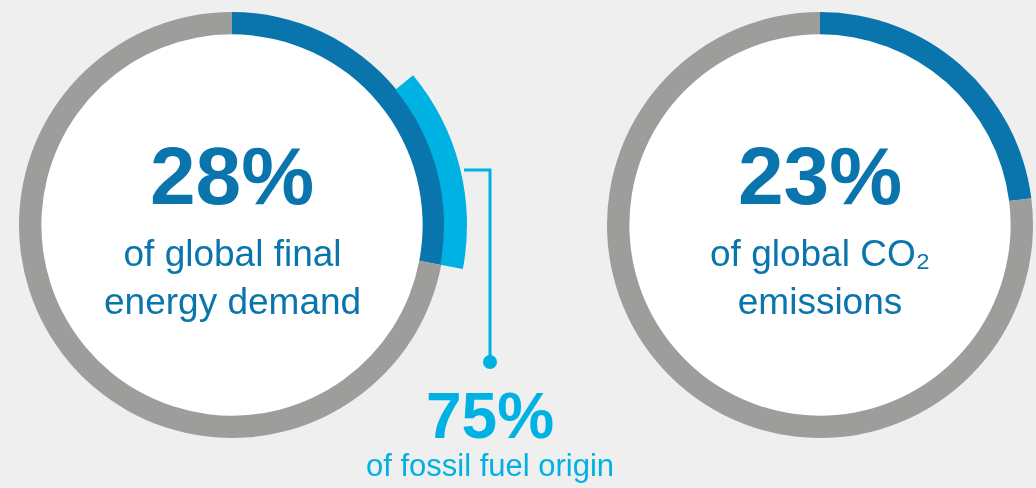 The image size is (1036, 488). Describe the element at coordinates (820, 278) in the screenshot. I see `text: of global CO₂ emissions` at that location.